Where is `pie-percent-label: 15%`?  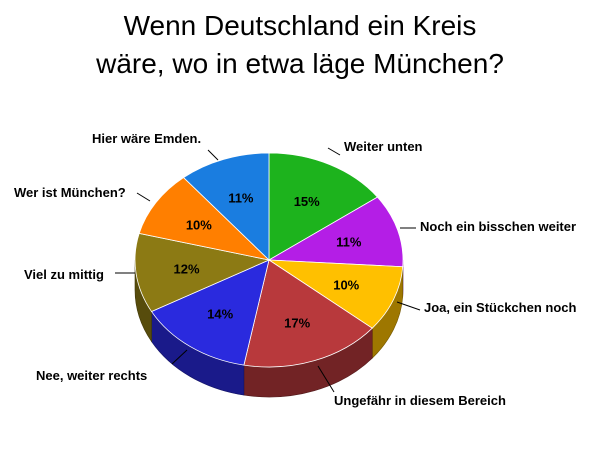
pie-percent-label: 15% is located at coordinates (307, 201).